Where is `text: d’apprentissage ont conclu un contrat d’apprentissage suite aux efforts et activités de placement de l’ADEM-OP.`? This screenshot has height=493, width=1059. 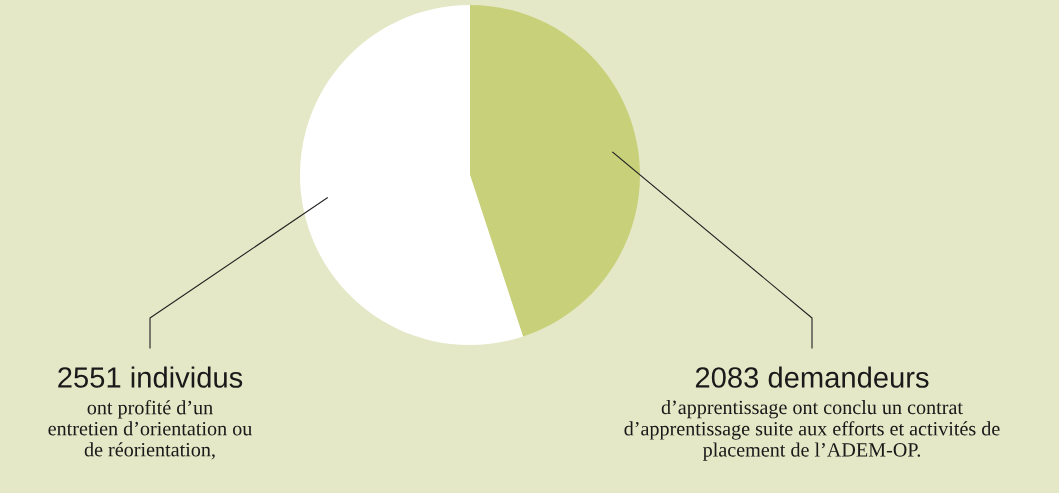
text: d’apprentissage ont conclu un contrat d’apprentissage suite aux efforts et activités de placement de l’ADEM-OP. is located at coordinates (812, 430).